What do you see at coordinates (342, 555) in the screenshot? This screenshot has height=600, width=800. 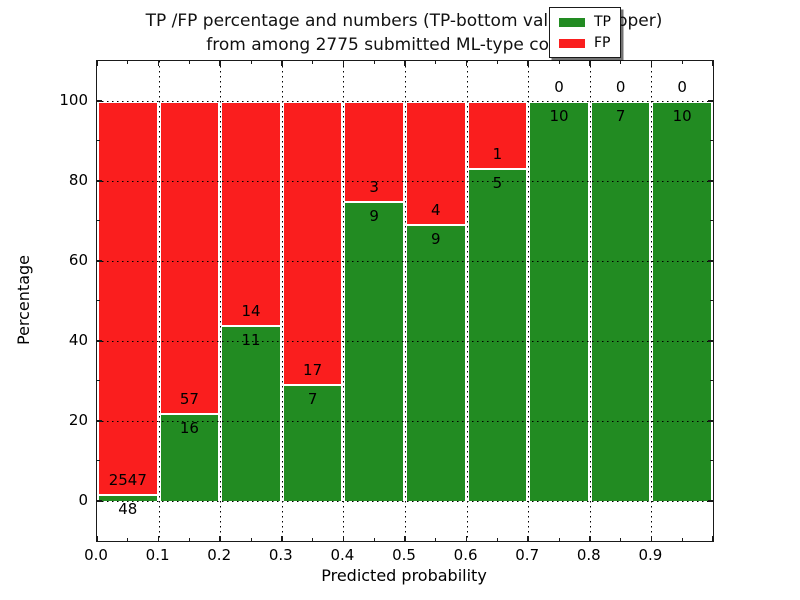 I see `x-tick-label: 0.4` at bounding box center [342, 555].